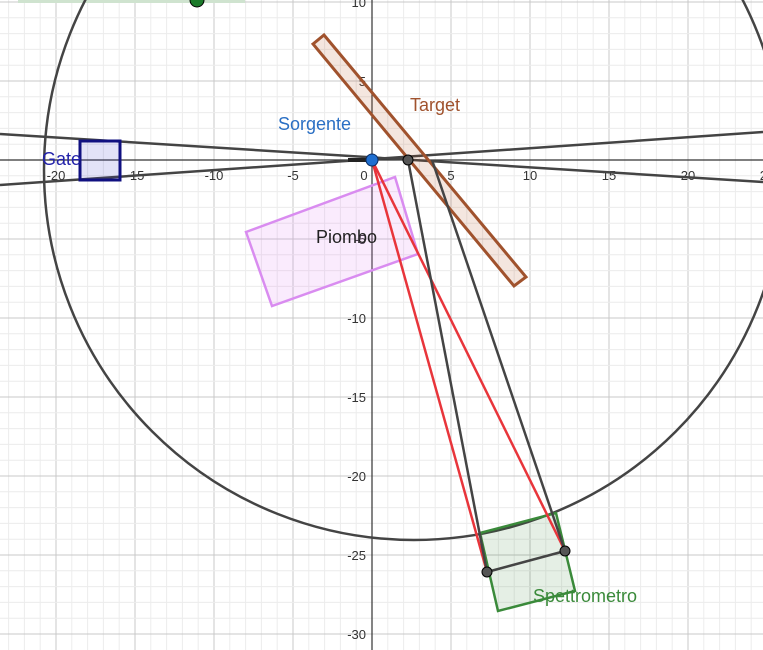 This screenshot has width=763, height=650. Describe the element at coordinates (356, 555) in the screenshot. I see `y-tick-label: -25` at that location.